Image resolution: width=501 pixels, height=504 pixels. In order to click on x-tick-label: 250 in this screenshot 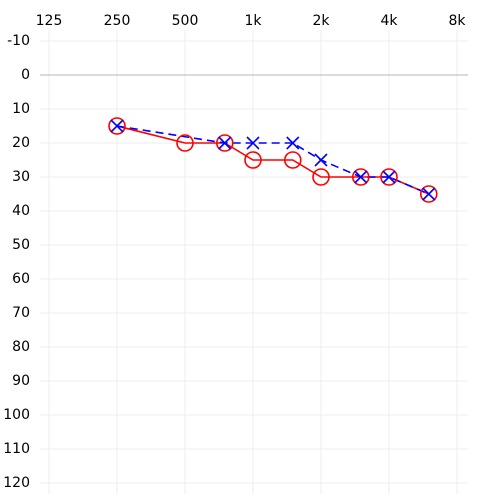, I will do `click(117, 21)`.